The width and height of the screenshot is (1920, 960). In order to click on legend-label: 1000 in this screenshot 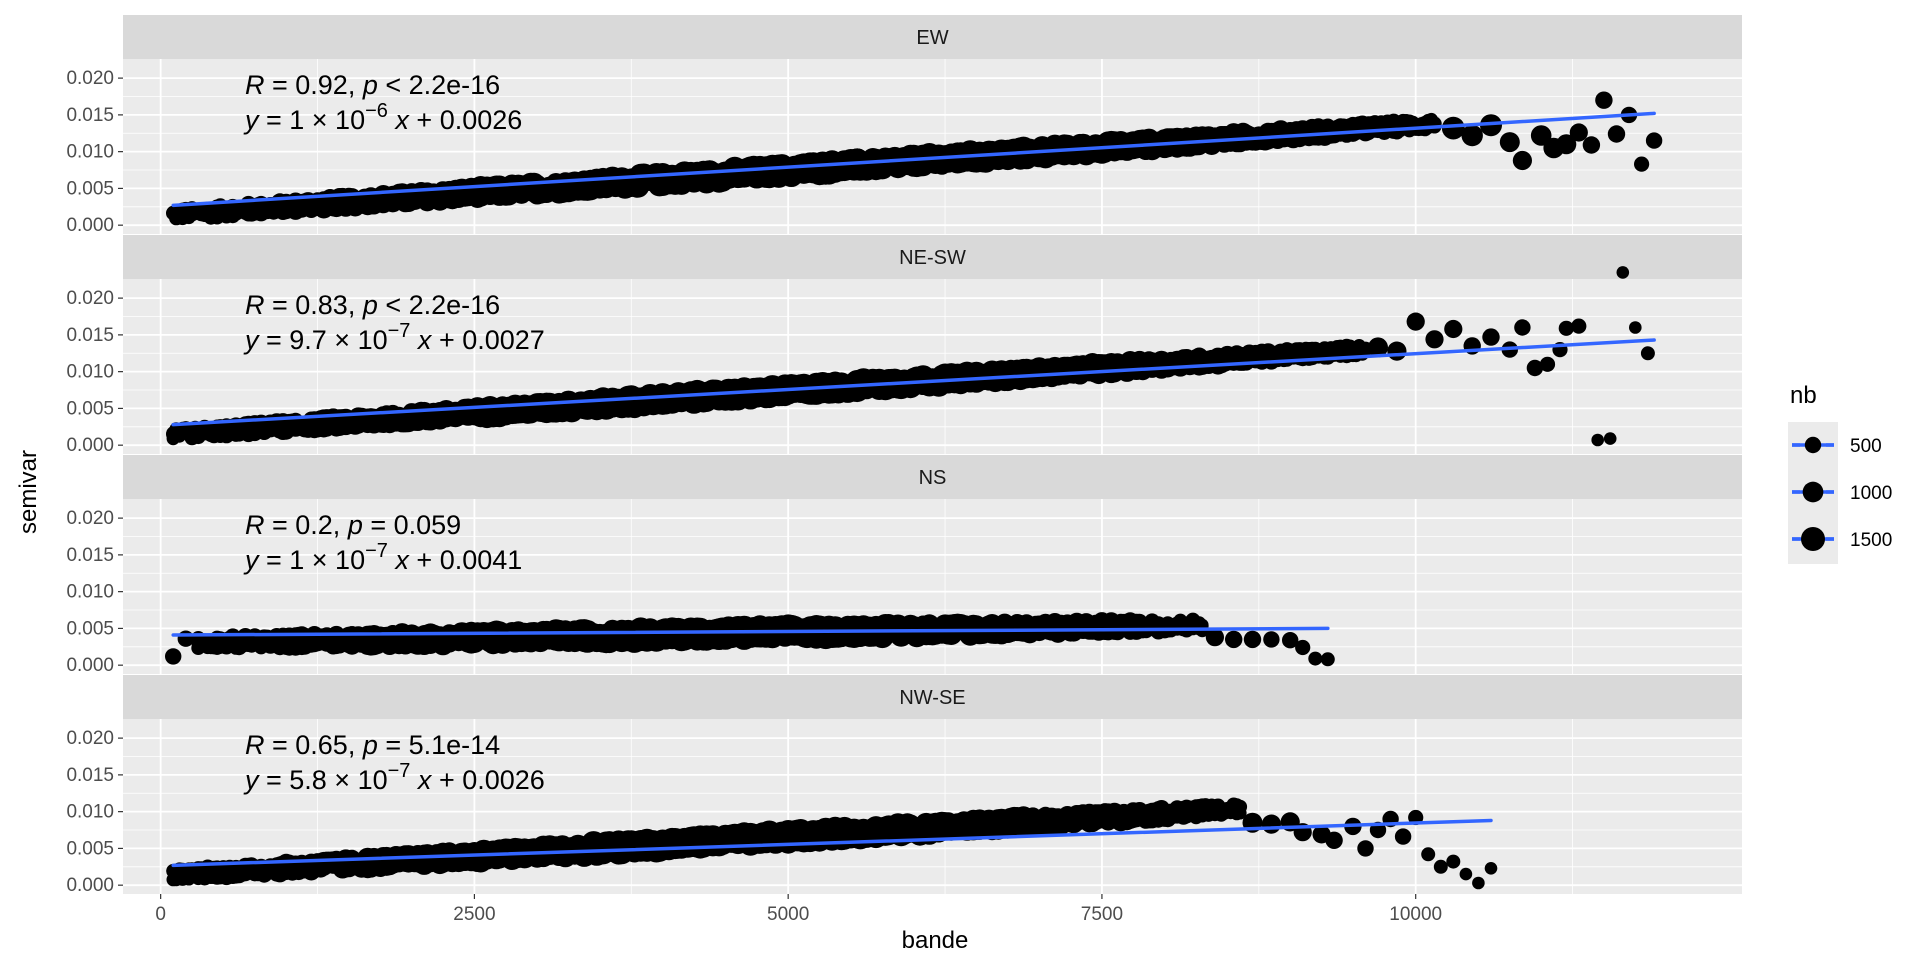, I will do `click(1871, 493)`.